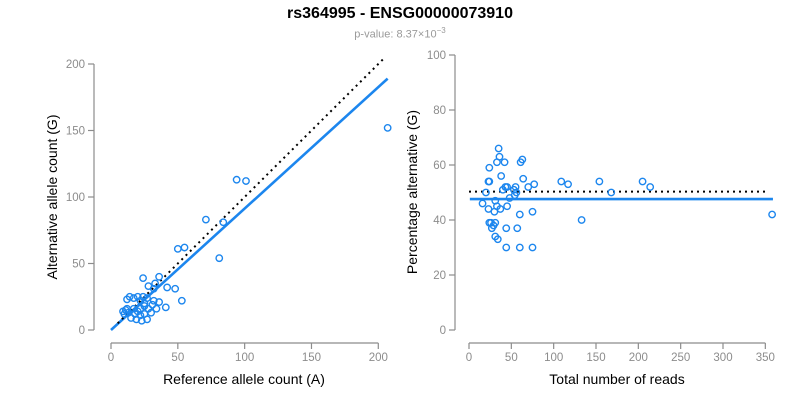  I want to click on y-tick-label: 40, so click(439, 221).